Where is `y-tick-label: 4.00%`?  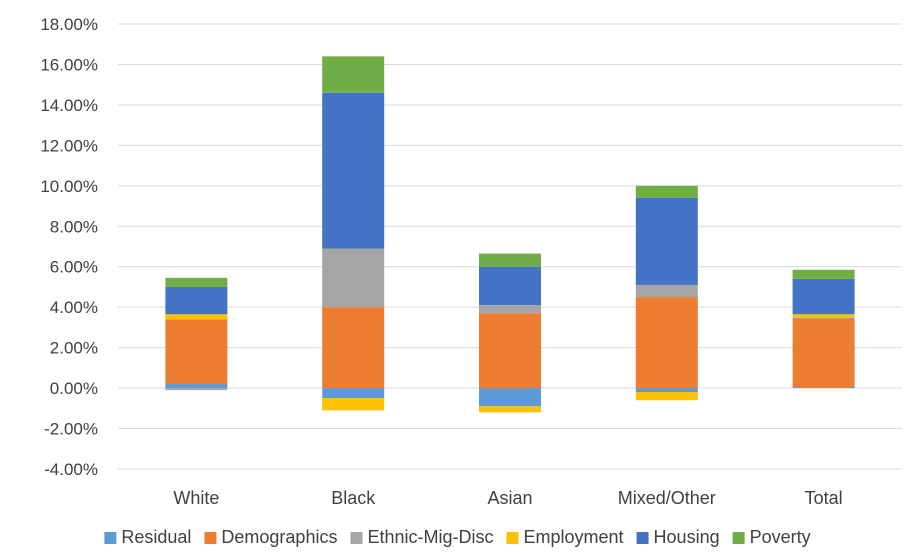 y-tick-label: 4.00% is located at coordinates (74, 307).